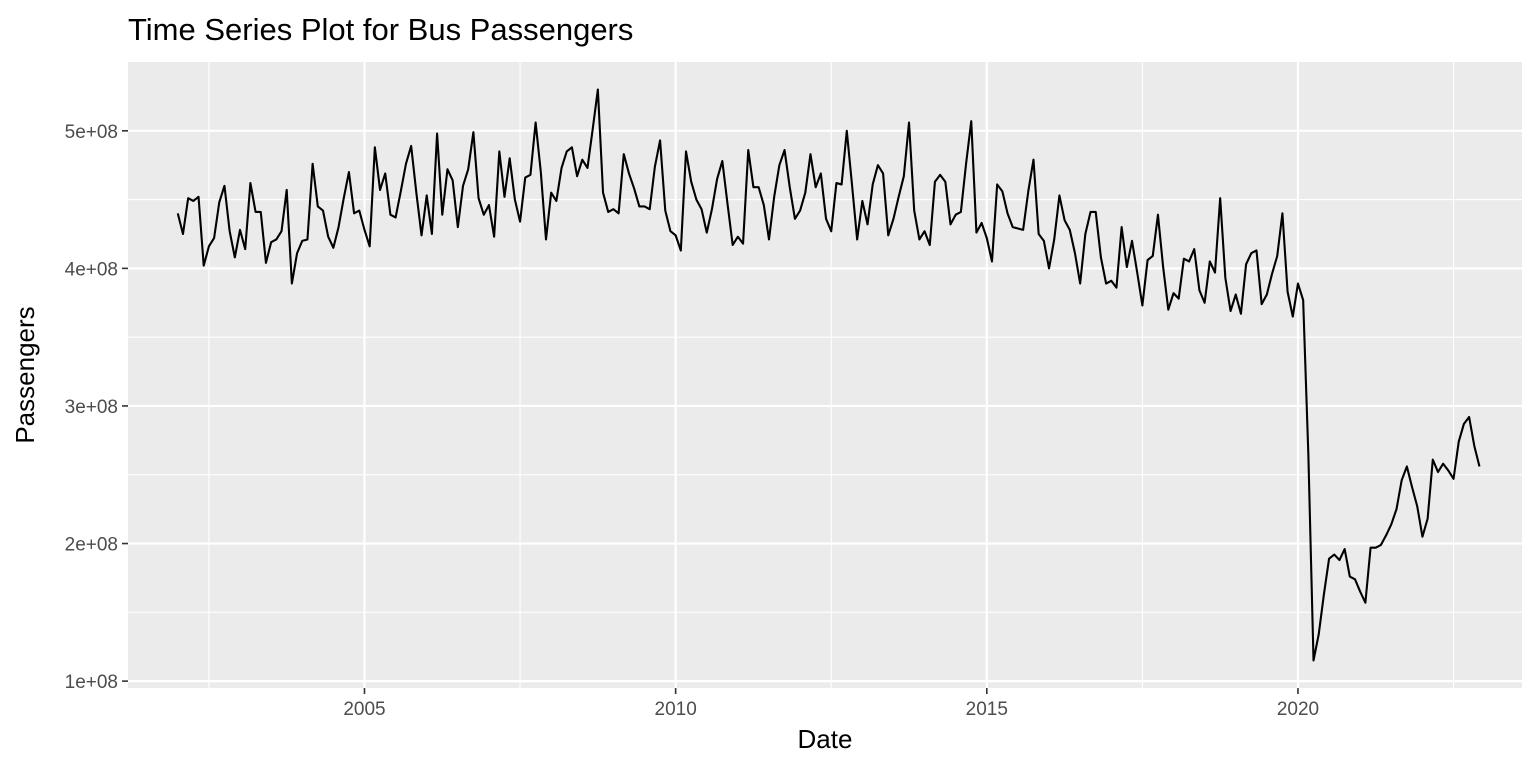  What do you see at coordinates (91, 682) in the screenshot?
I see `y-tick-label: 1e+08` at bounding box center [91, 682].